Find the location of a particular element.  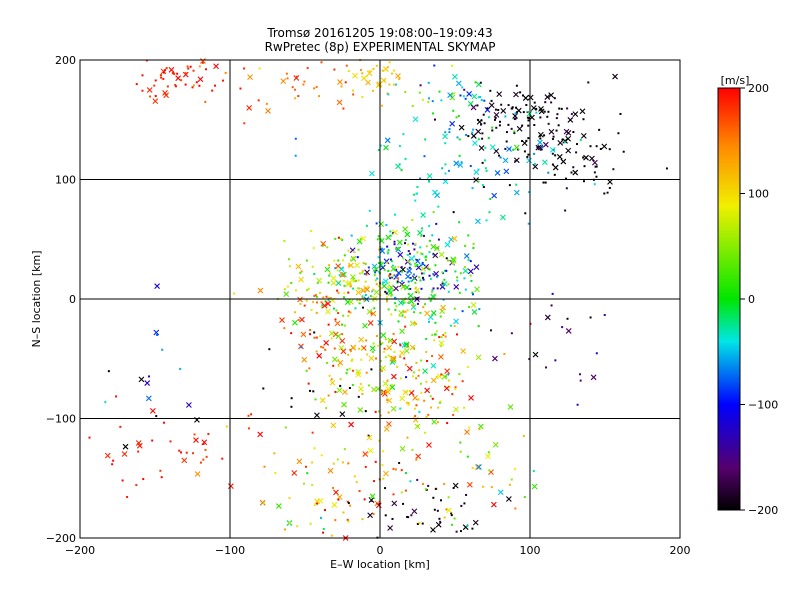

x-tick-label: −100 is located at coordinates (230, 550).